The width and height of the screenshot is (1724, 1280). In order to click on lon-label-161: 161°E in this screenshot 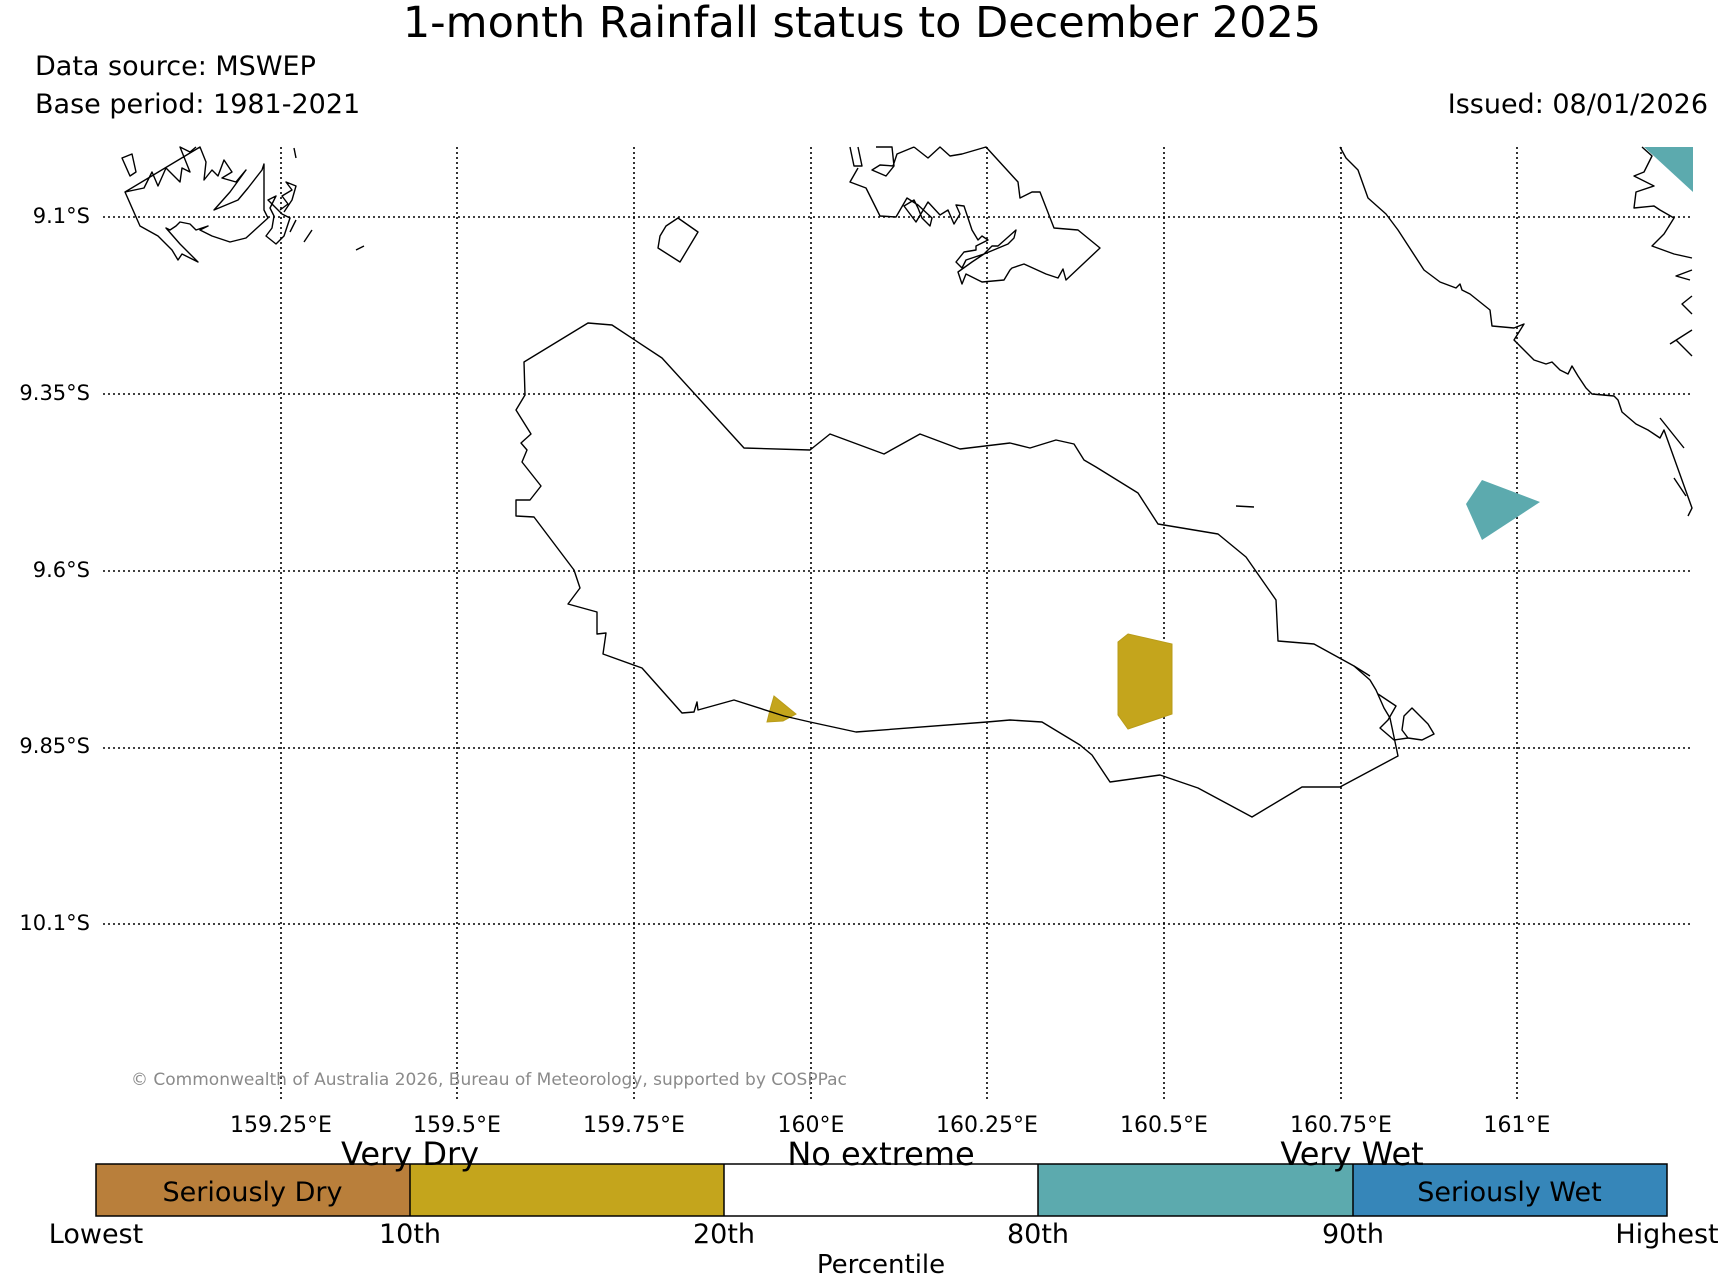, I will do `click(1517, 1125)`.